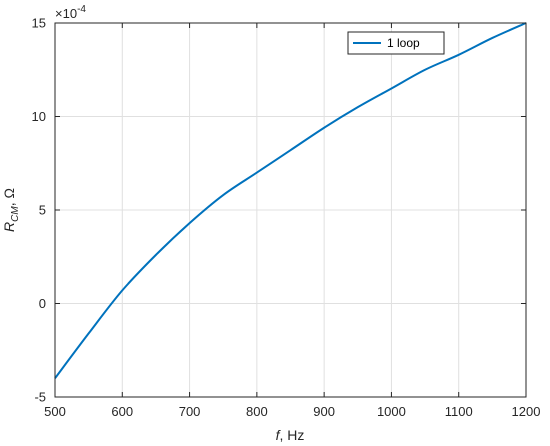 This screenshot has height=446, width=550. I want to click on y-axis-label-unit: , Ω, so click(9, 197).